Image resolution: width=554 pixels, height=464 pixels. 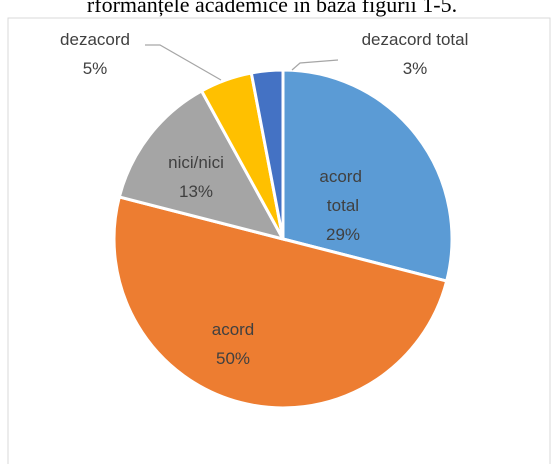 What do you see at coordinates (95, 39) in the screenshot?
I see `slice-label: dezacord` at bounding box center [95, 39].